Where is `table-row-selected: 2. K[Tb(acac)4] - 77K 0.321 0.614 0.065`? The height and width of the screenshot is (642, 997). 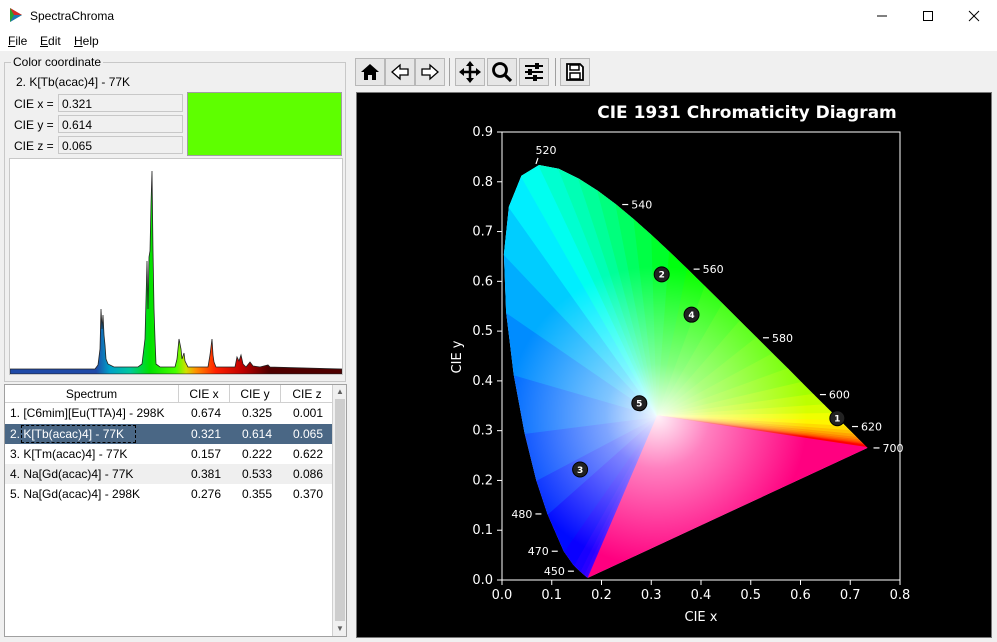 table-row-selected: 2. K[Tb(acac)4] - 77K 0.321 0.614 0.065 is located at coordinates (169, 434).